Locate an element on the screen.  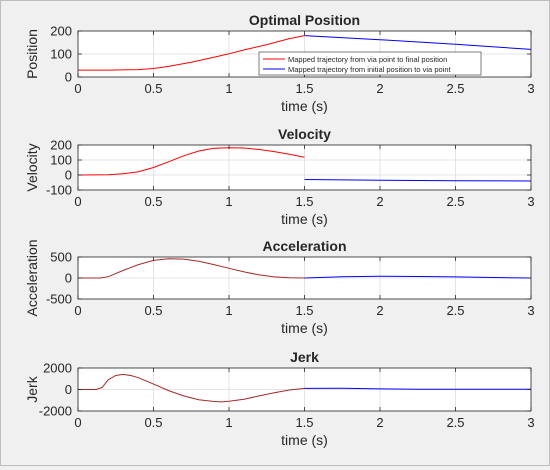
chart-title: Jerk is located at coordinates (304, 357).